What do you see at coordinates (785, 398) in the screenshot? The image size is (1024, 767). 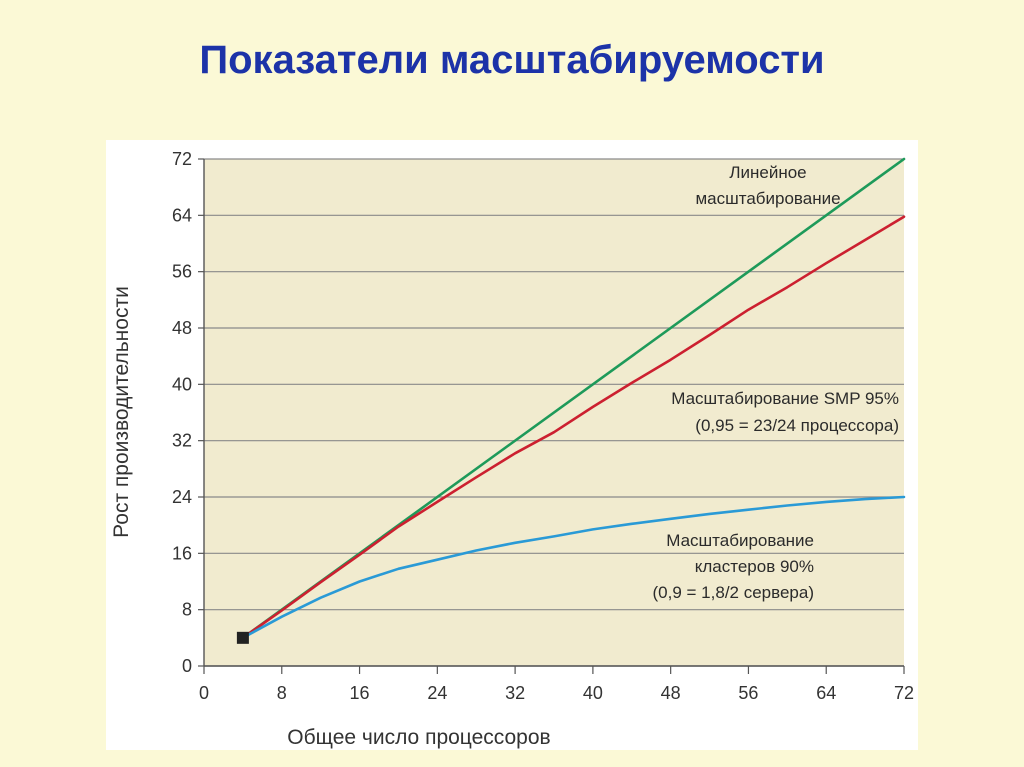 I see `annotation-smp-line1: Масштабирование SMP 95%` at bounding box center [785, 398].